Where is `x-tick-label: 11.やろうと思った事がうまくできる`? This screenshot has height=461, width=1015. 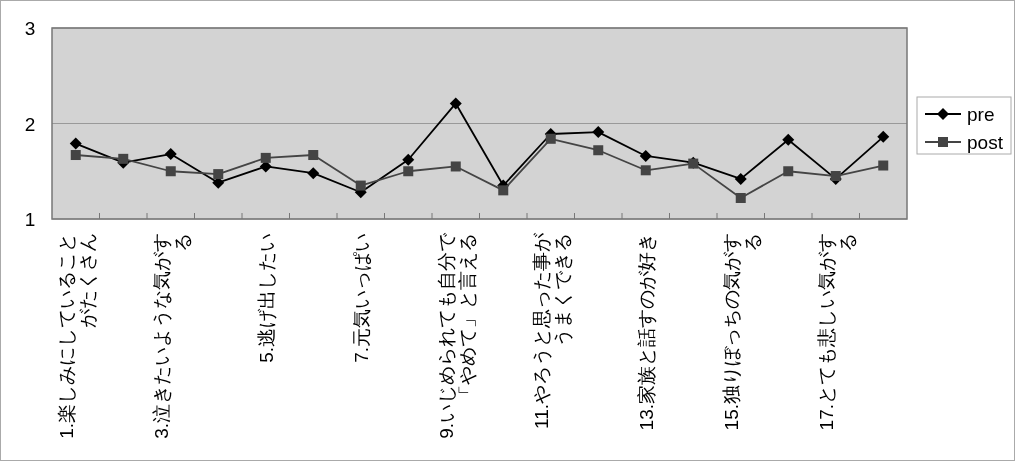
x-tick-label: 11.やろうと思った事がうまくできる is located at coordinates (551, 331).